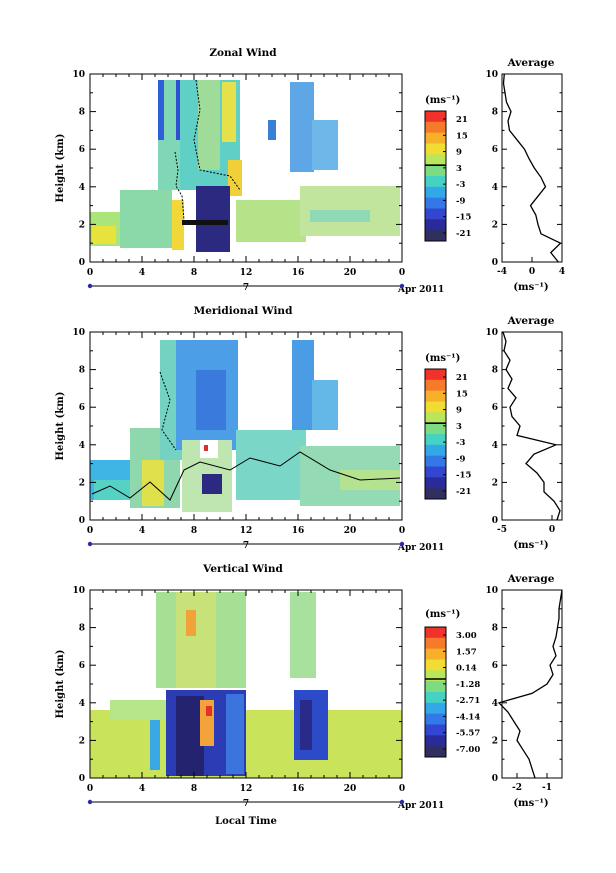 This screenshot has height=873, width=616. Describe the element at coordinates (495, 741) in the screenshot. I see `vertical-avg-ytick-label: 2` at that location.